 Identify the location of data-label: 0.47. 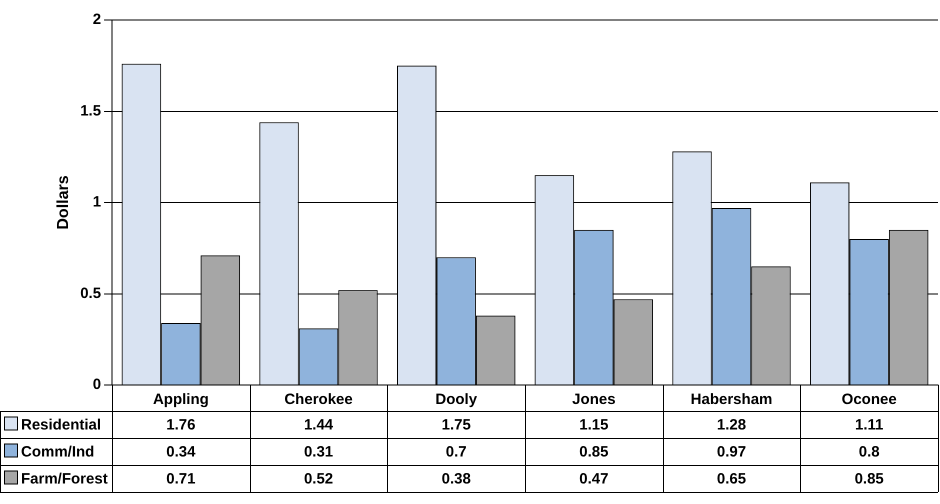
(593, 479).